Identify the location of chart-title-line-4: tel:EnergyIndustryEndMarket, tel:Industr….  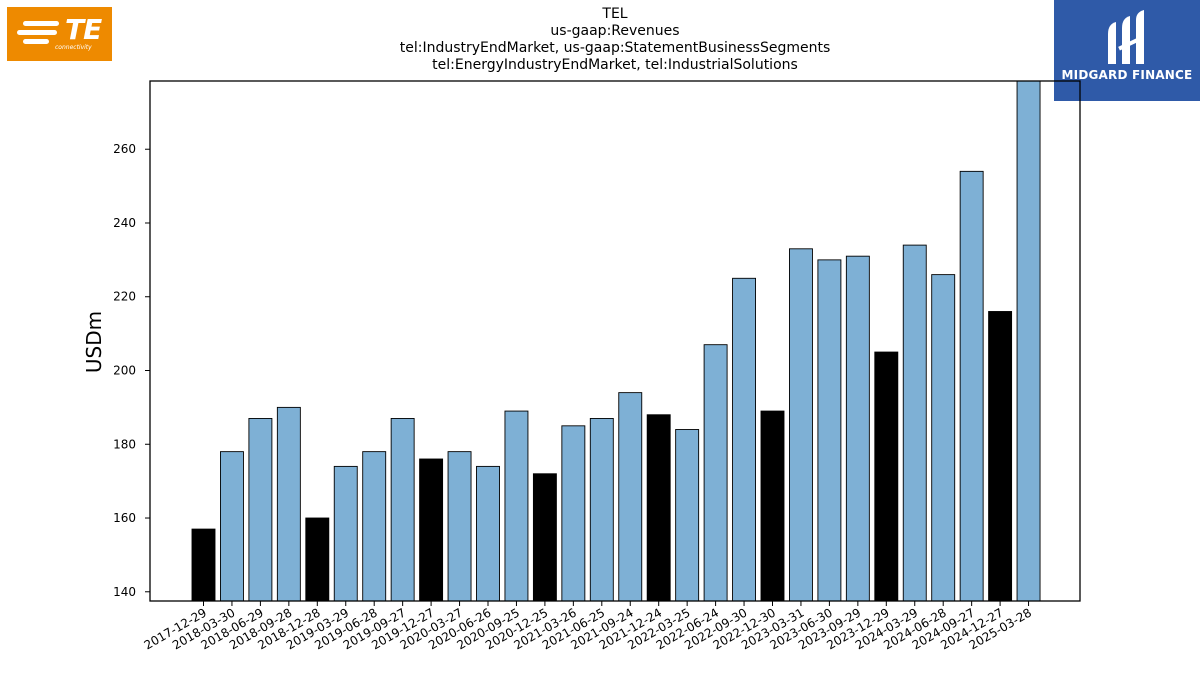
(615, 65).